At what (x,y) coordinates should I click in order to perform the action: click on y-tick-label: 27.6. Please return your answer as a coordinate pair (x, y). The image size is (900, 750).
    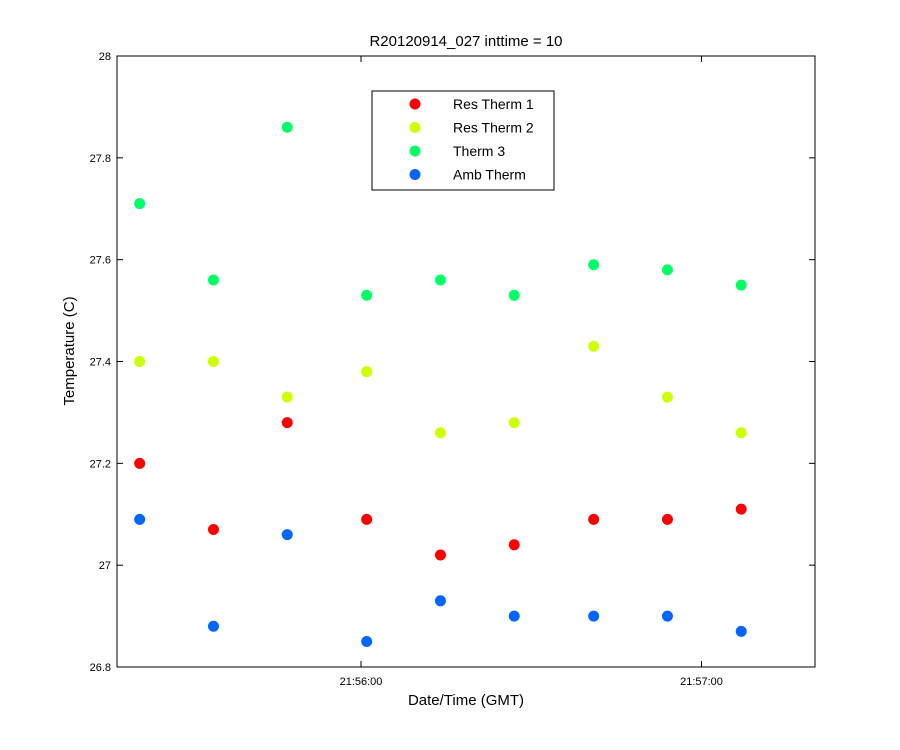
    Looking at the image, I should click on (100, 261).